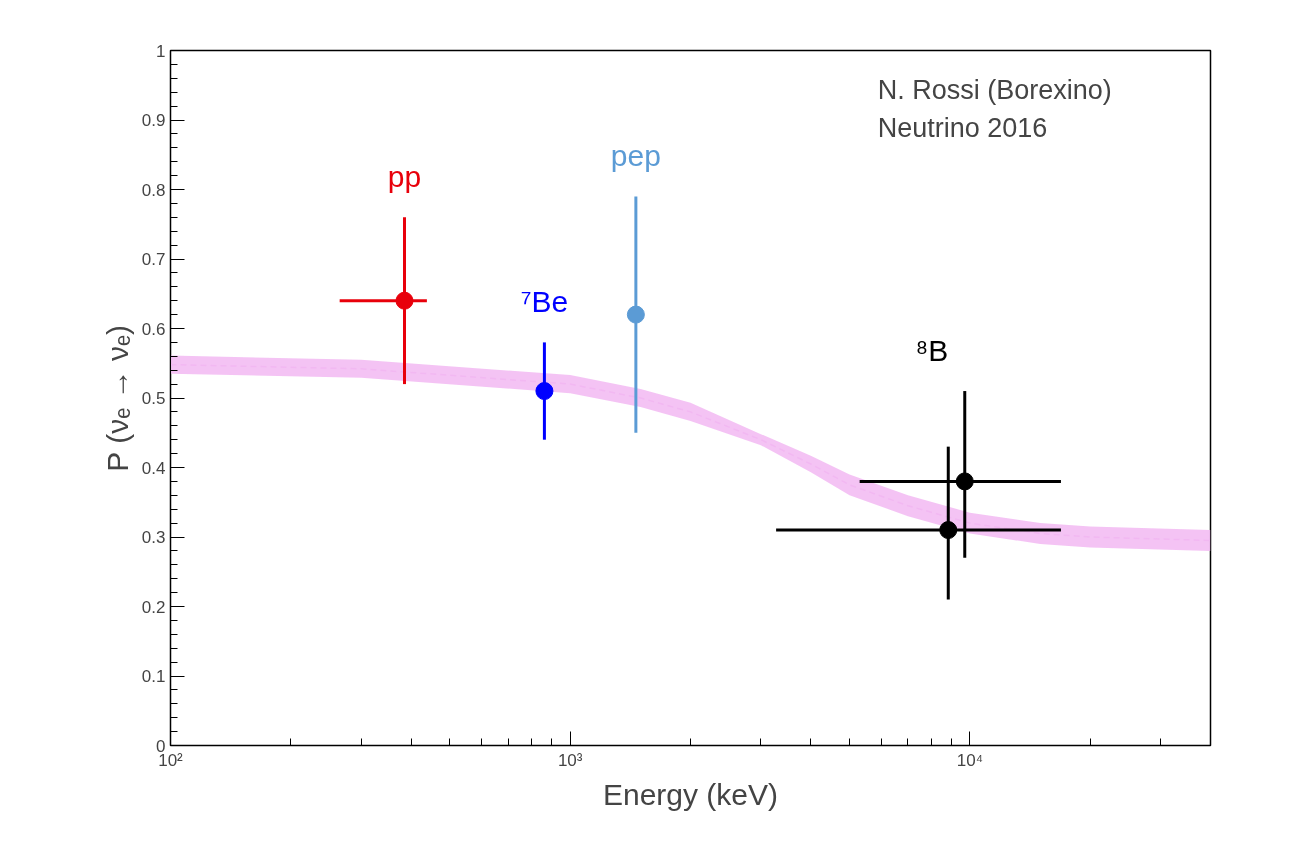 The width and height of the screenshot is (1291, 845). What do you see at coordinates (153, 259) in the screenshot?
I see `y-tick-label: 0.7` at bounding box center [153, 259].